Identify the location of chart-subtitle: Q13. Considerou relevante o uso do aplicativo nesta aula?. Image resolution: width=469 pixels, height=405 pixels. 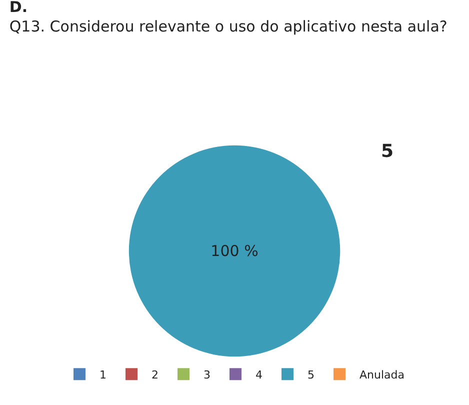
(228, 27).